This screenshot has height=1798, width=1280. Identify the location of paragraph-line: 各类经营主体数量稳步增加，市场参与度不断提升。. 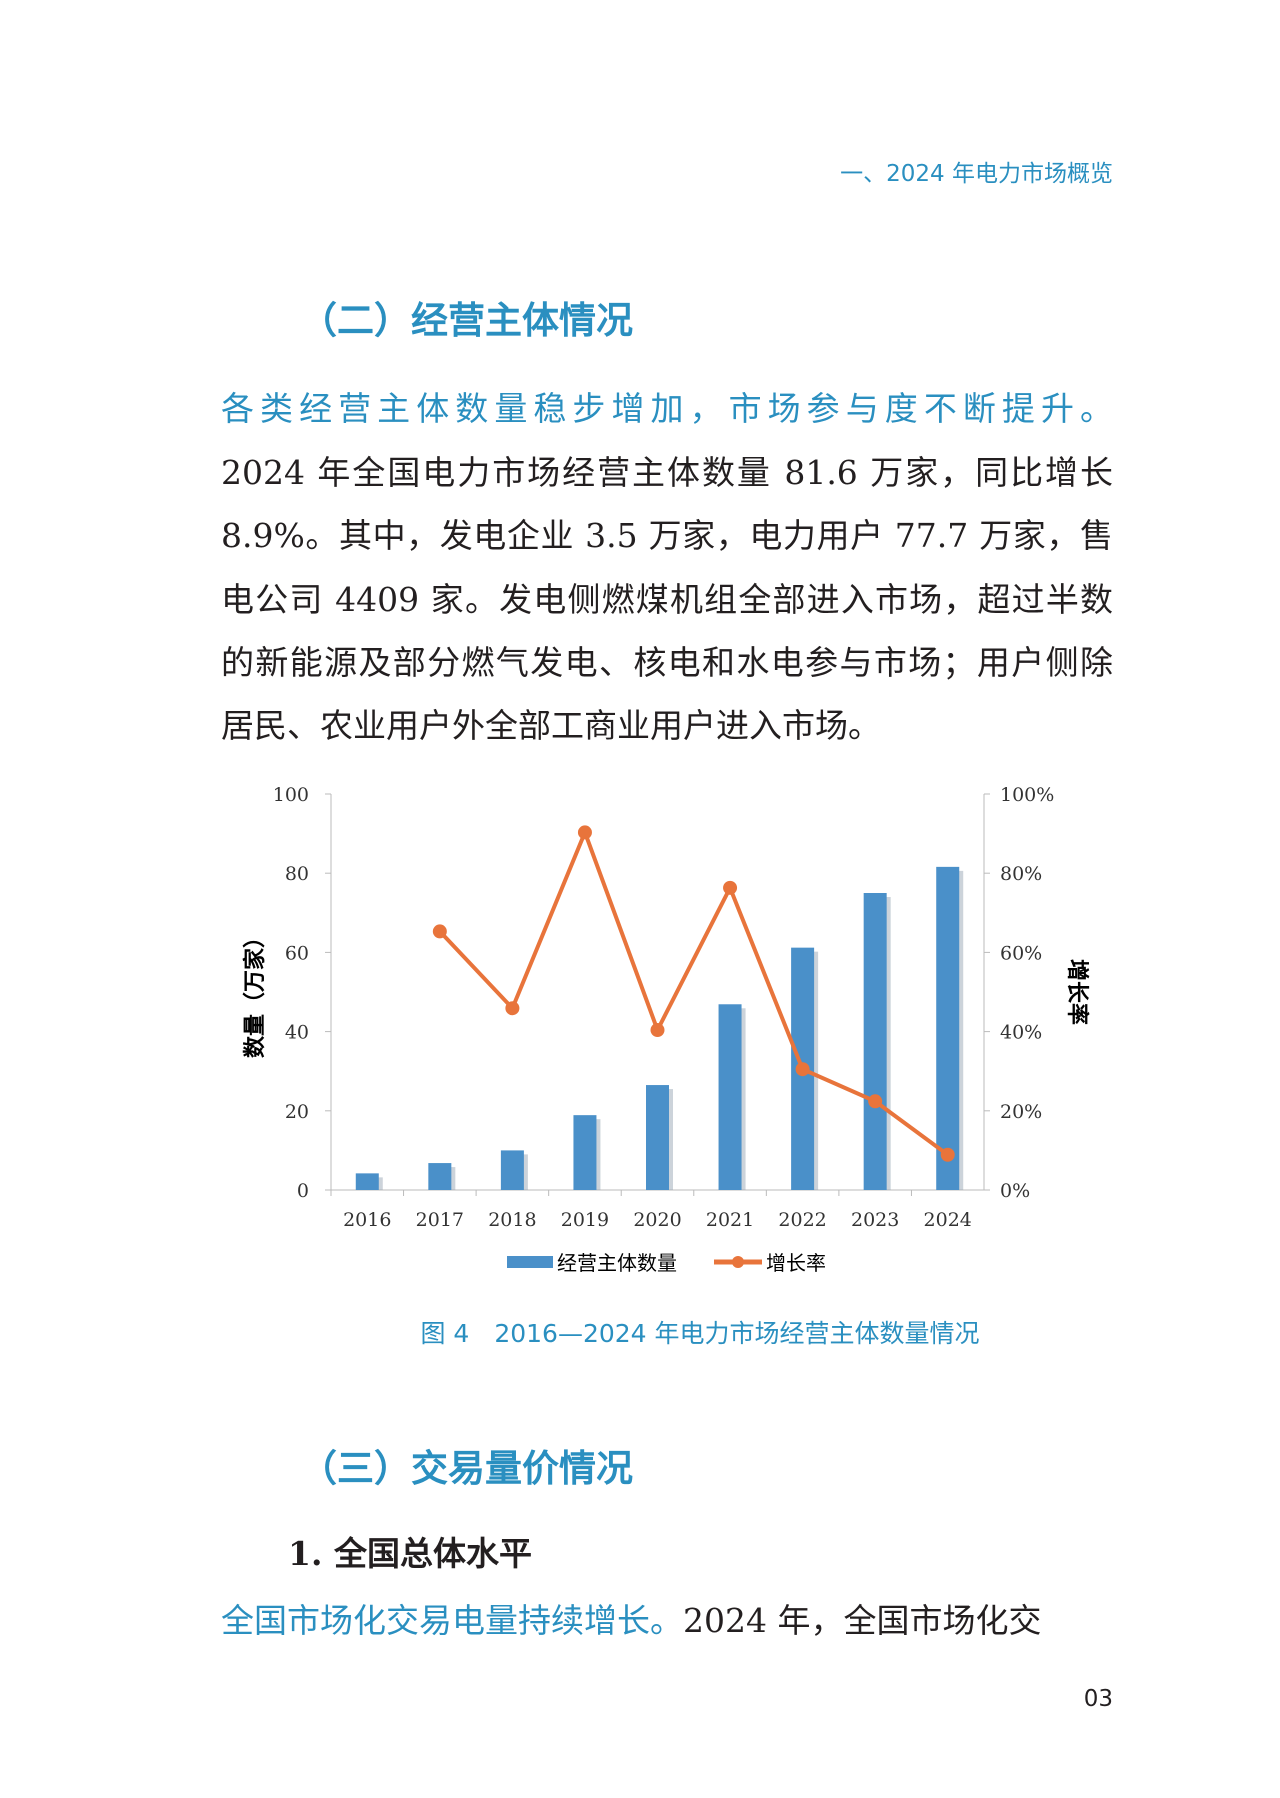
(667, 409).